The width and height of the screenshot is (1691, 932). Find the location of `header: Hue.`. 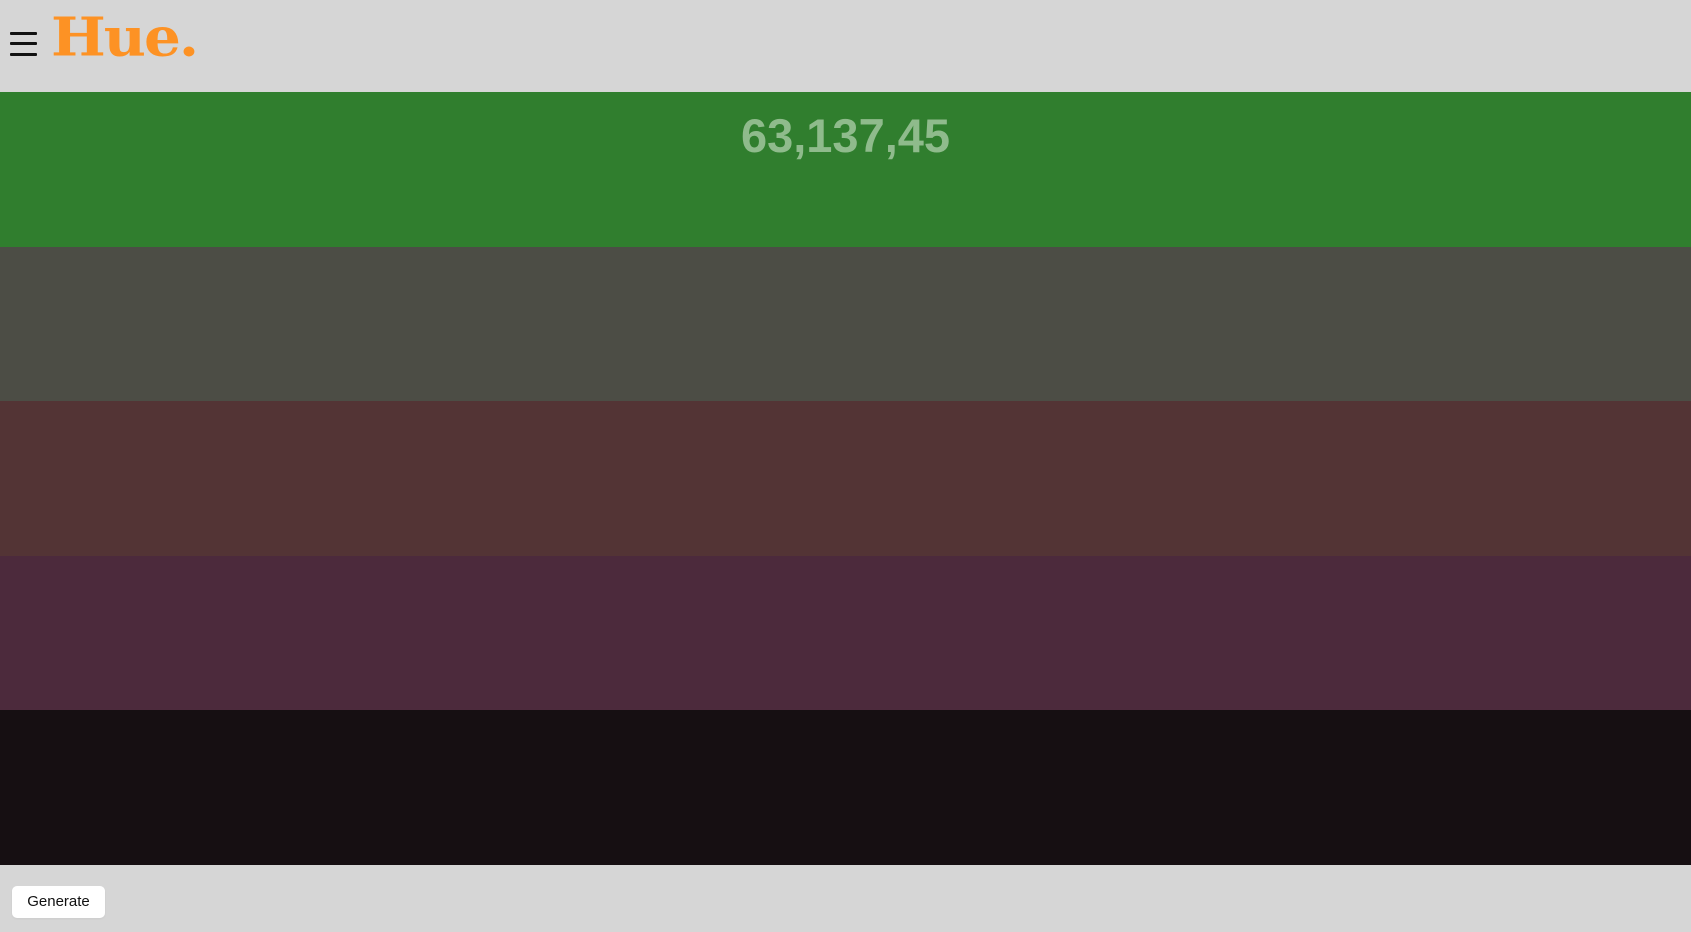

header: Hue. is located at coordinates (845, 46).